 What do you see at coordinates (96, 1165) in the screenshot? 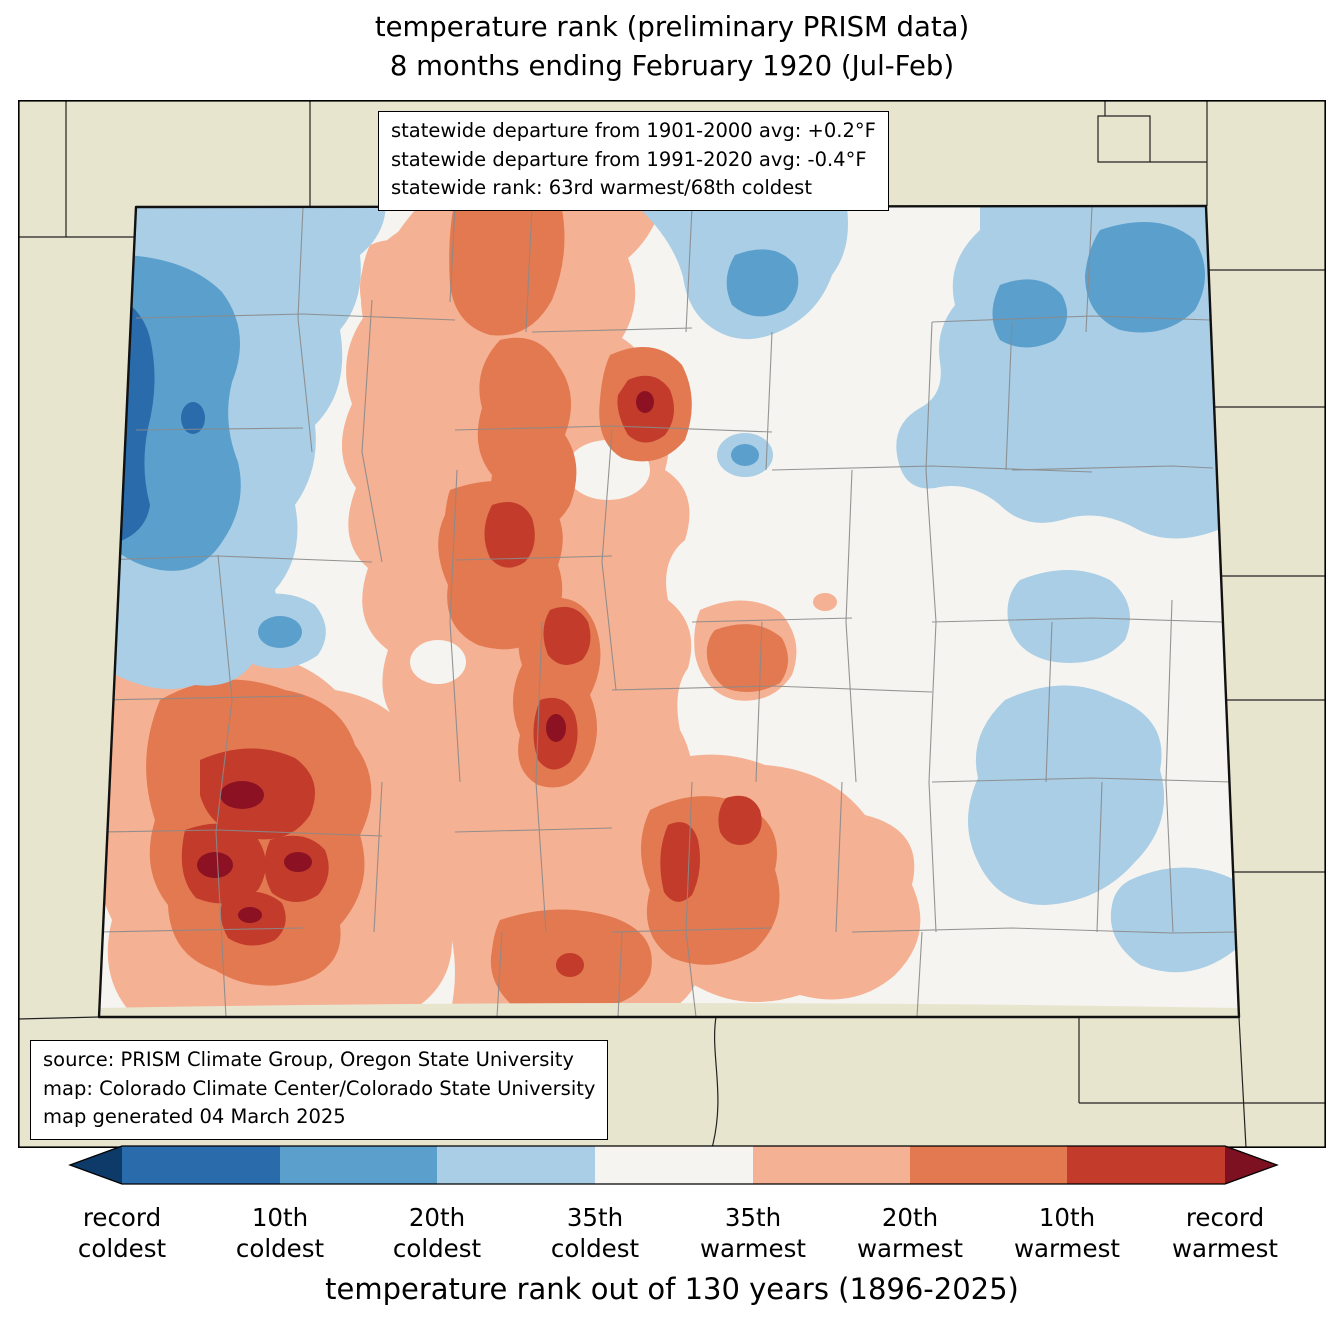
I see `colorbar-left-arrow` at bounding box center [96, 1165].